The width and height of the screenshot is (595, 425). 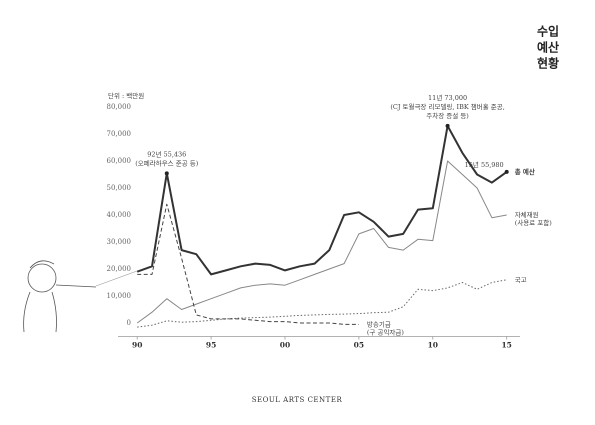 I want to click on annotation: 주차장 증설 등), so click(x=447, y=115).